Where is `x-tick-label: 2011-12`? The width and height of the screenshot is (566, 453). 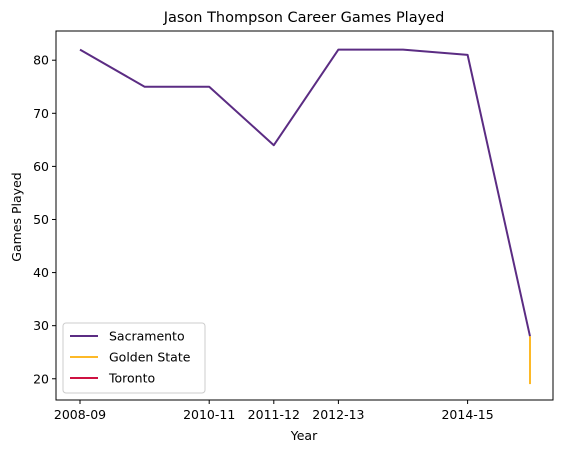 x-tick-label: 2011-12 is located at coordinates (274, 414).